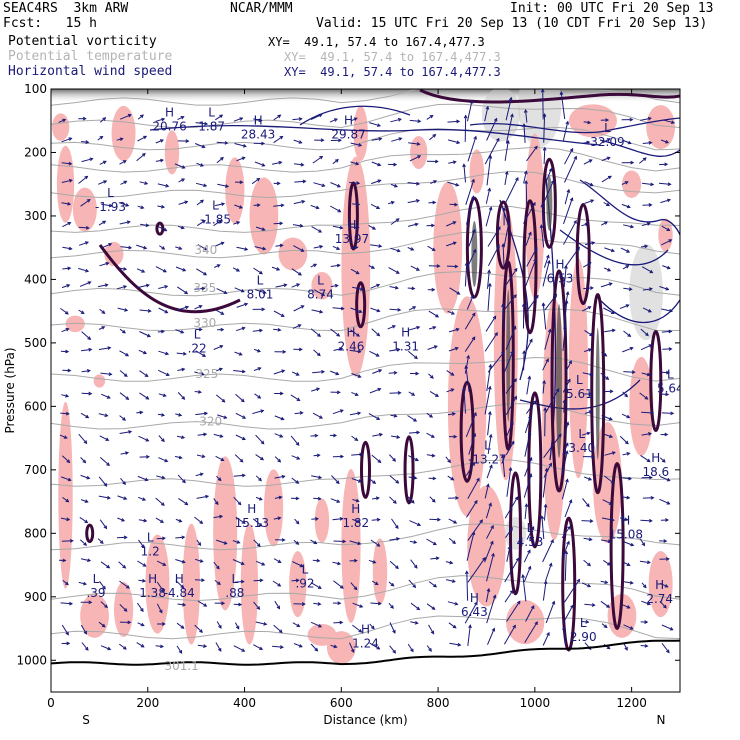  I want to click on extremum-value-5: -1.93, so click(110, 207).